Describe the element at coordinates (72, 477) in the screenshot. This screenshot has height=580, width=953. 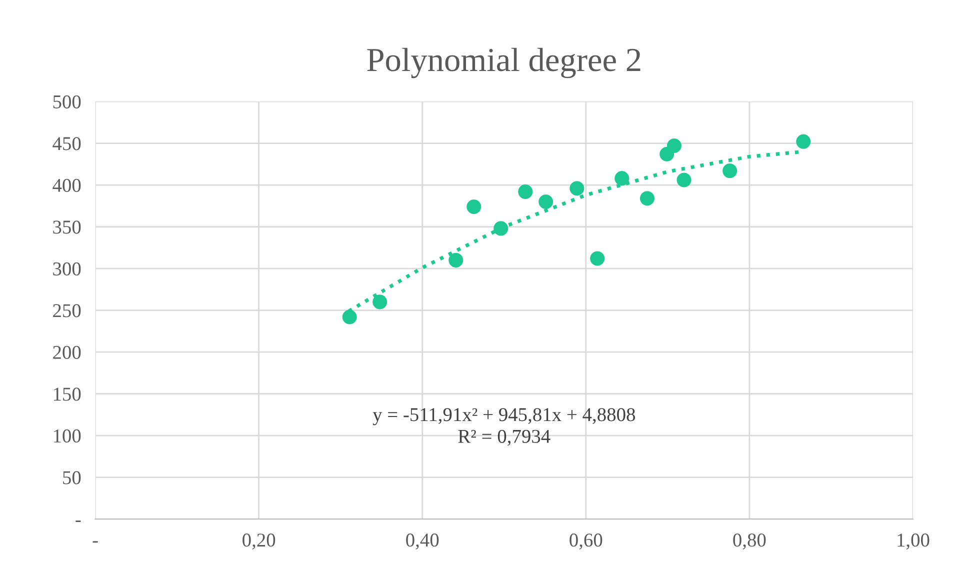
I see `y-tick-label: 50` at that location.